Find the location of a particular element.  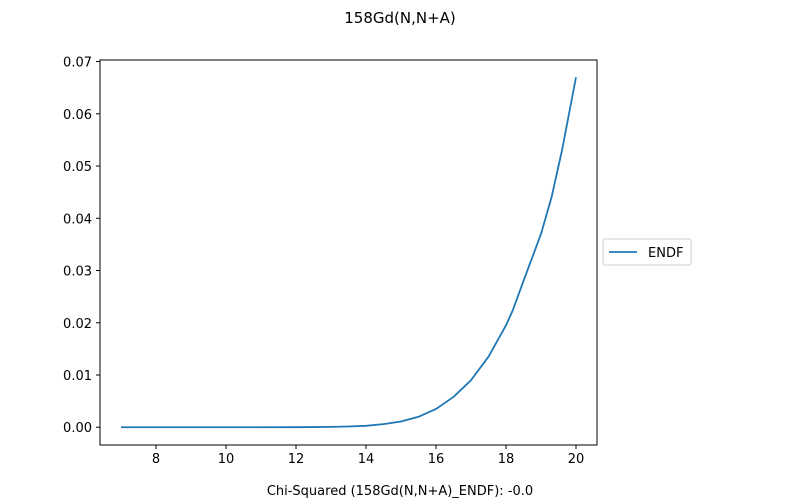

x-tick-label: 10 is located at coordinates (226, 459).